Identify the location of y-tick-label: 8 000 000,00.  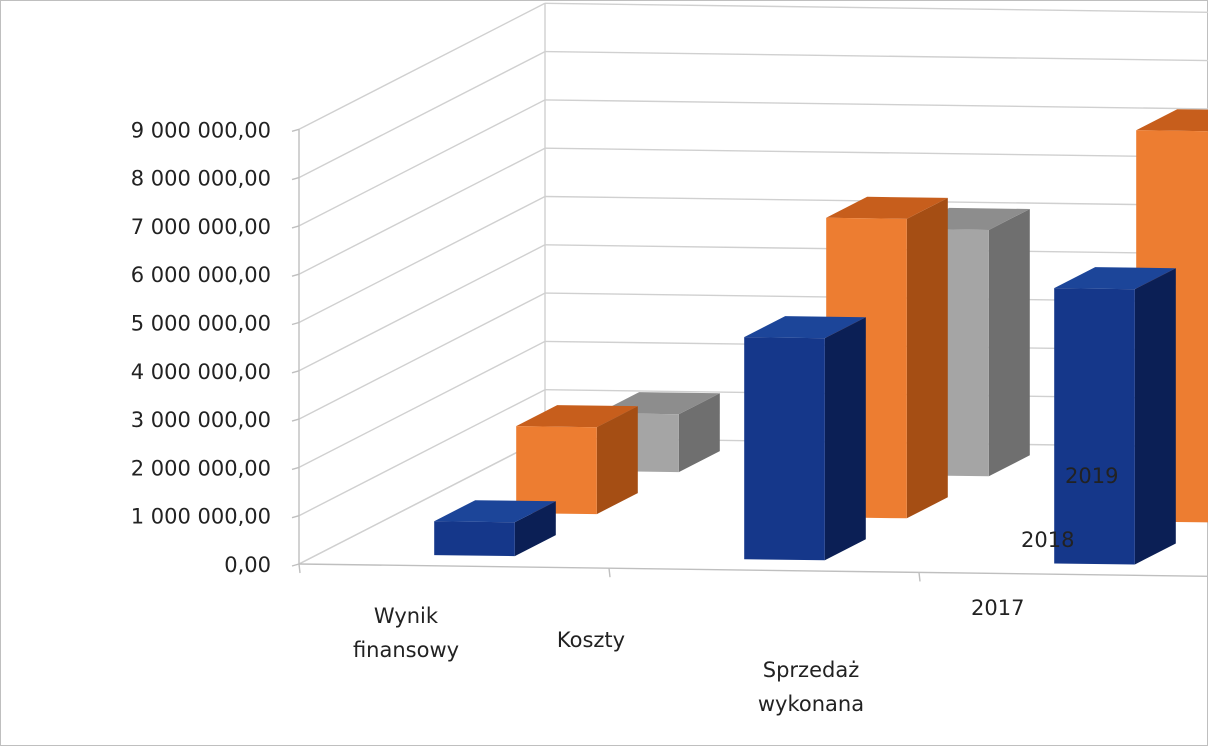
(201, 179).